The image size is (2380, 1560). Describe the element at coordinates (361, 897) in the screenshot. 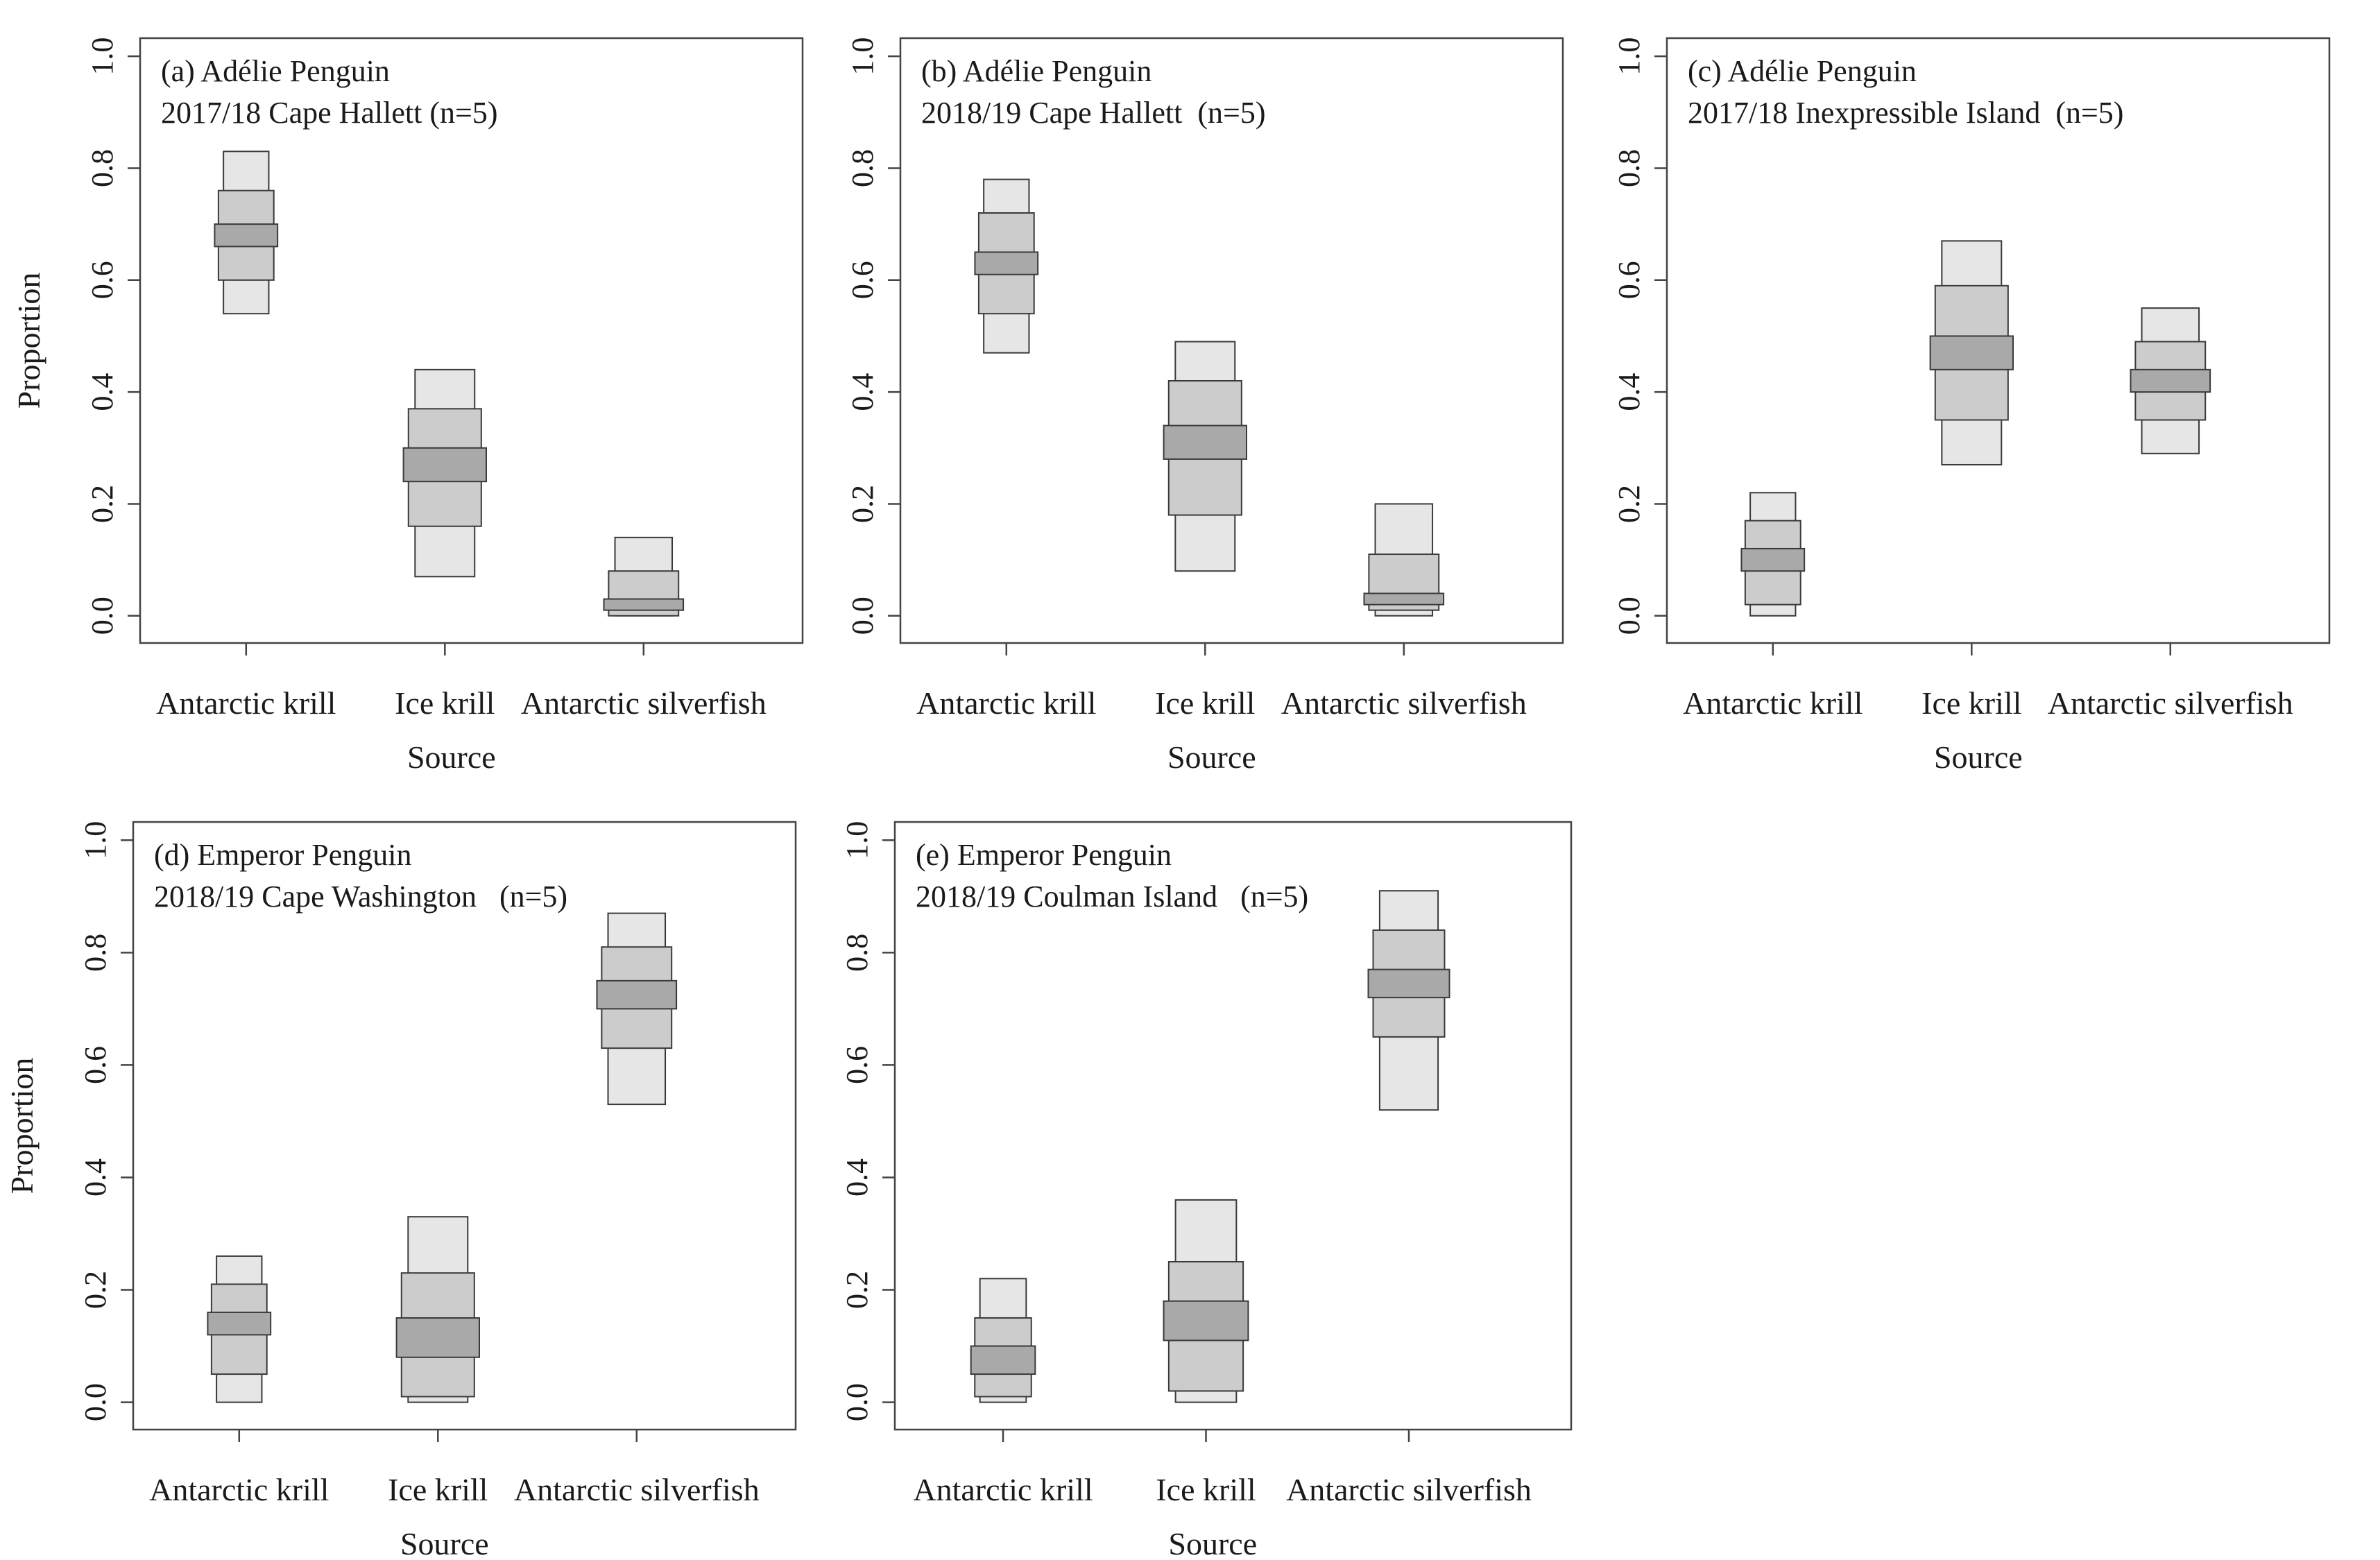

I see `panel-subtitle: 2018/19 Cape Washington (n=5)` at that location.